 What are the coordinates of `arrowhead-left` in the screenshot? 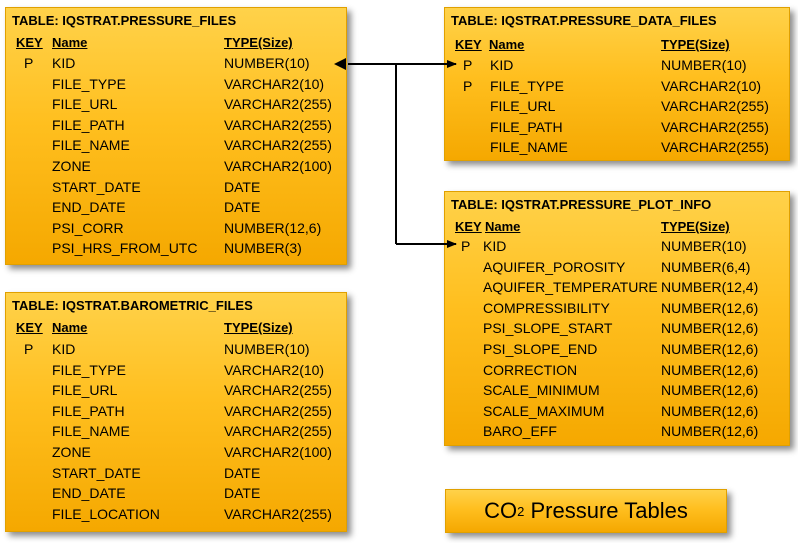 It's located at (340, 64).